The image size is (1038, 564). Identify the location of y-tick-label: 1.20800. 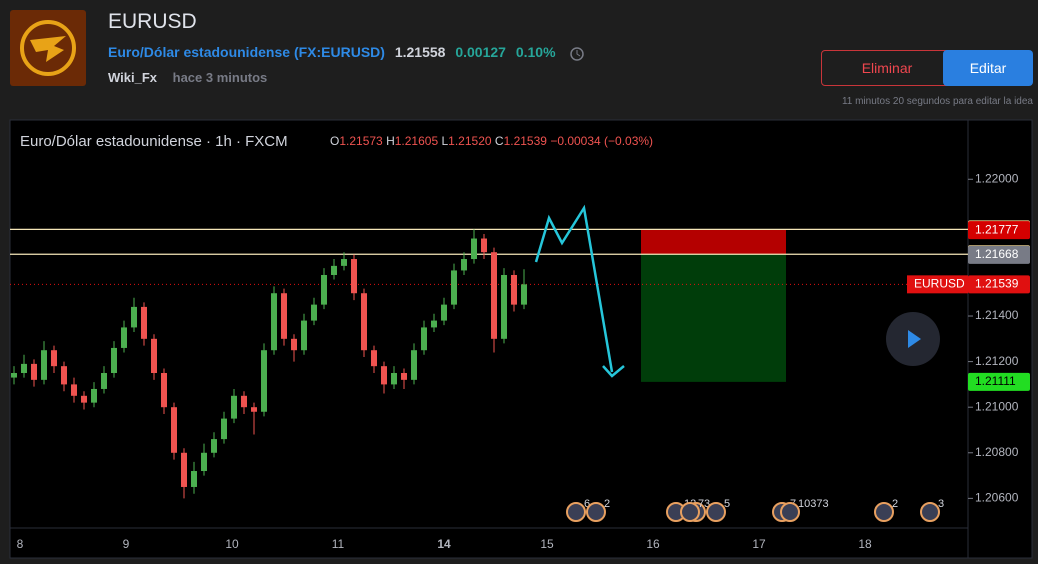
(997, 452).